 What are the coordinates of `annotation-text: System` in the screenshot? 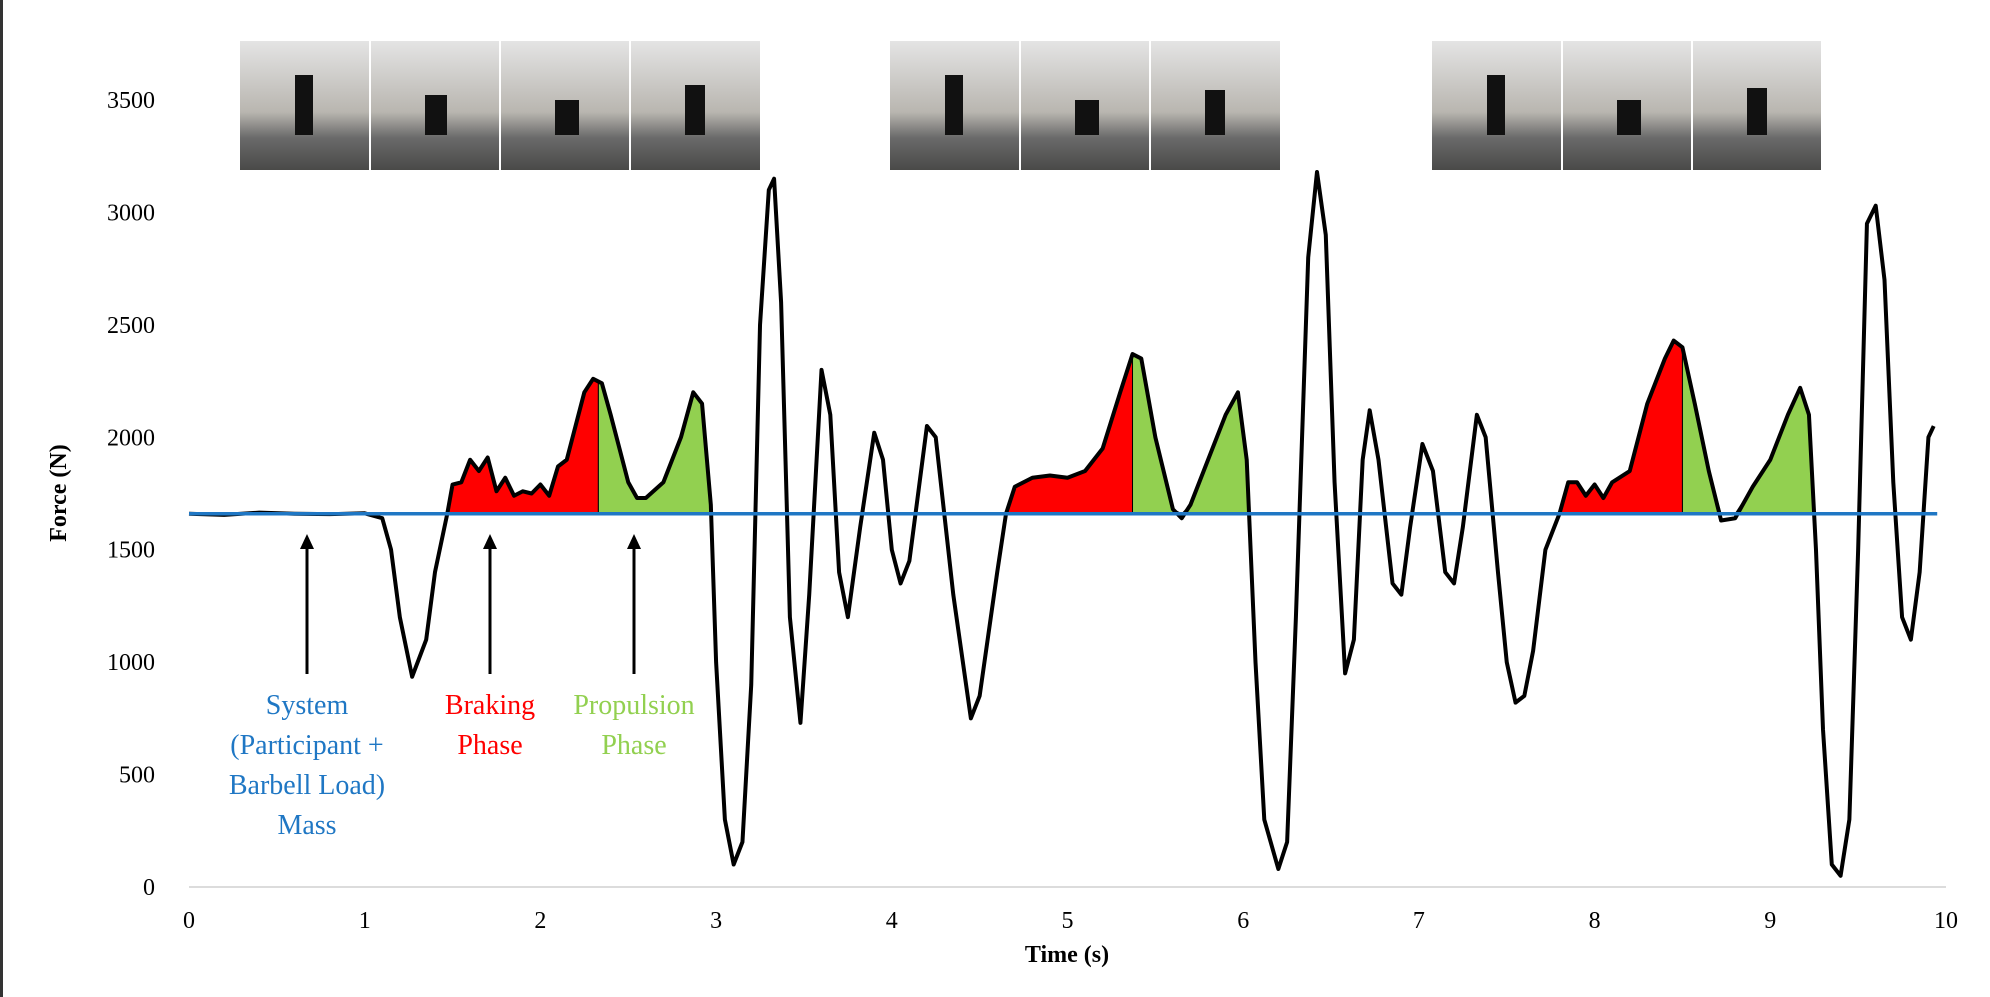 It's located at (307, 705).